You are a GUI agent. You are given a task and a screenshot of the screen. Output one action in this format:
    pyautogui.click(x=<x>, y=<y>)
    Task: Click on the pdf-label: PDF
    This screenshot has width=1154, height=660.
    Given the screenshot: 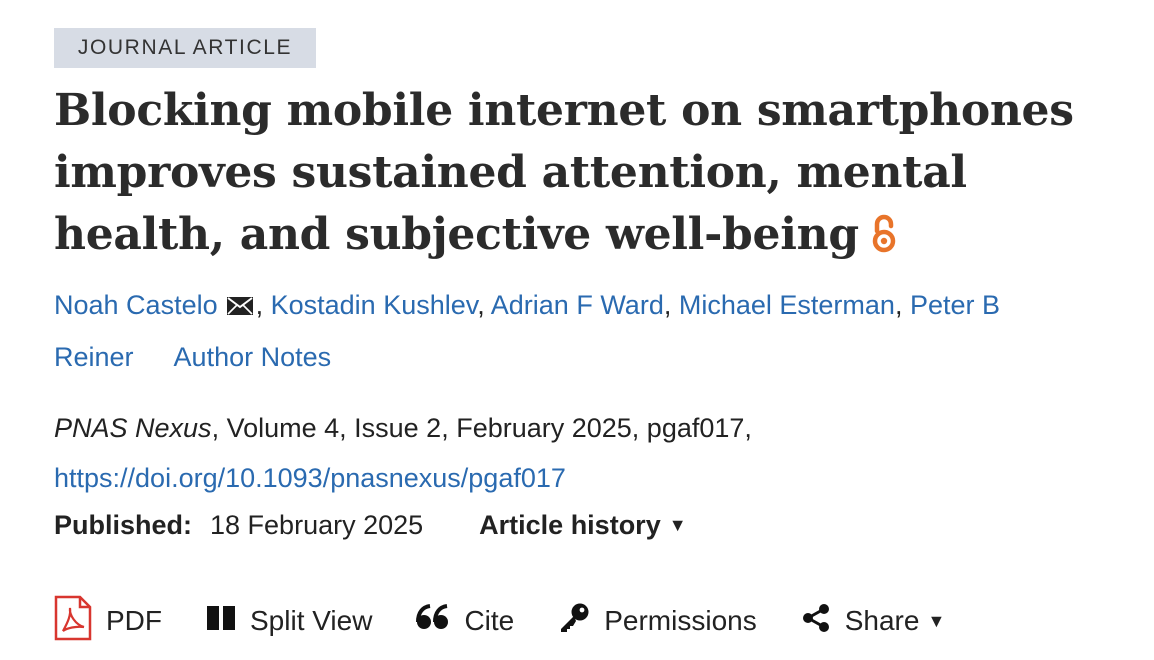 What is the action you would take?
    pyautogui.click(x=134, y=620)
    